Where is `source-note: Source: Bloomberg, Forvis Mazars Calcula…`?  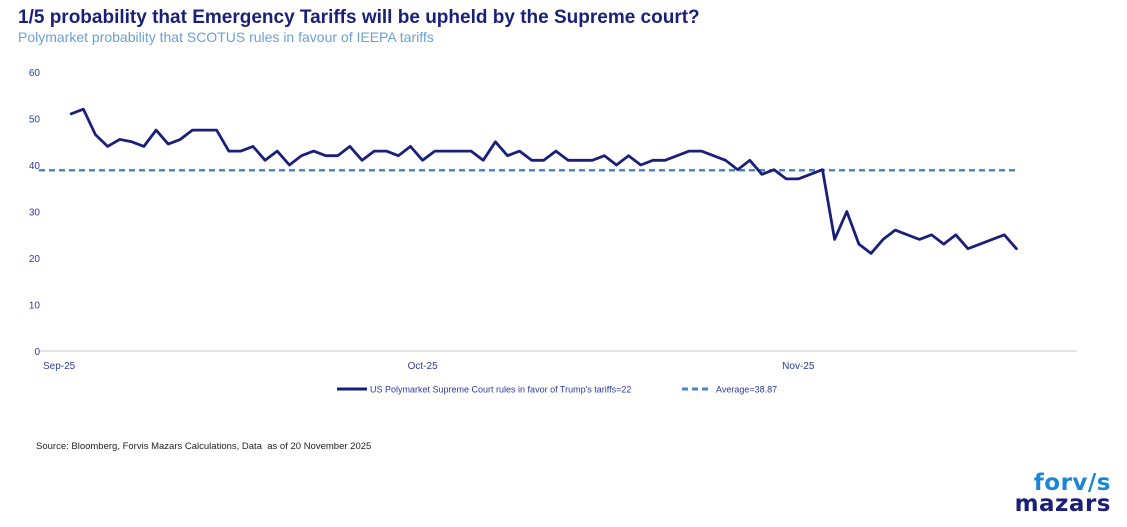
source-note: Source: Bloomberg, Forvis Mazars Calcula… is located at coordinates (204, 446).